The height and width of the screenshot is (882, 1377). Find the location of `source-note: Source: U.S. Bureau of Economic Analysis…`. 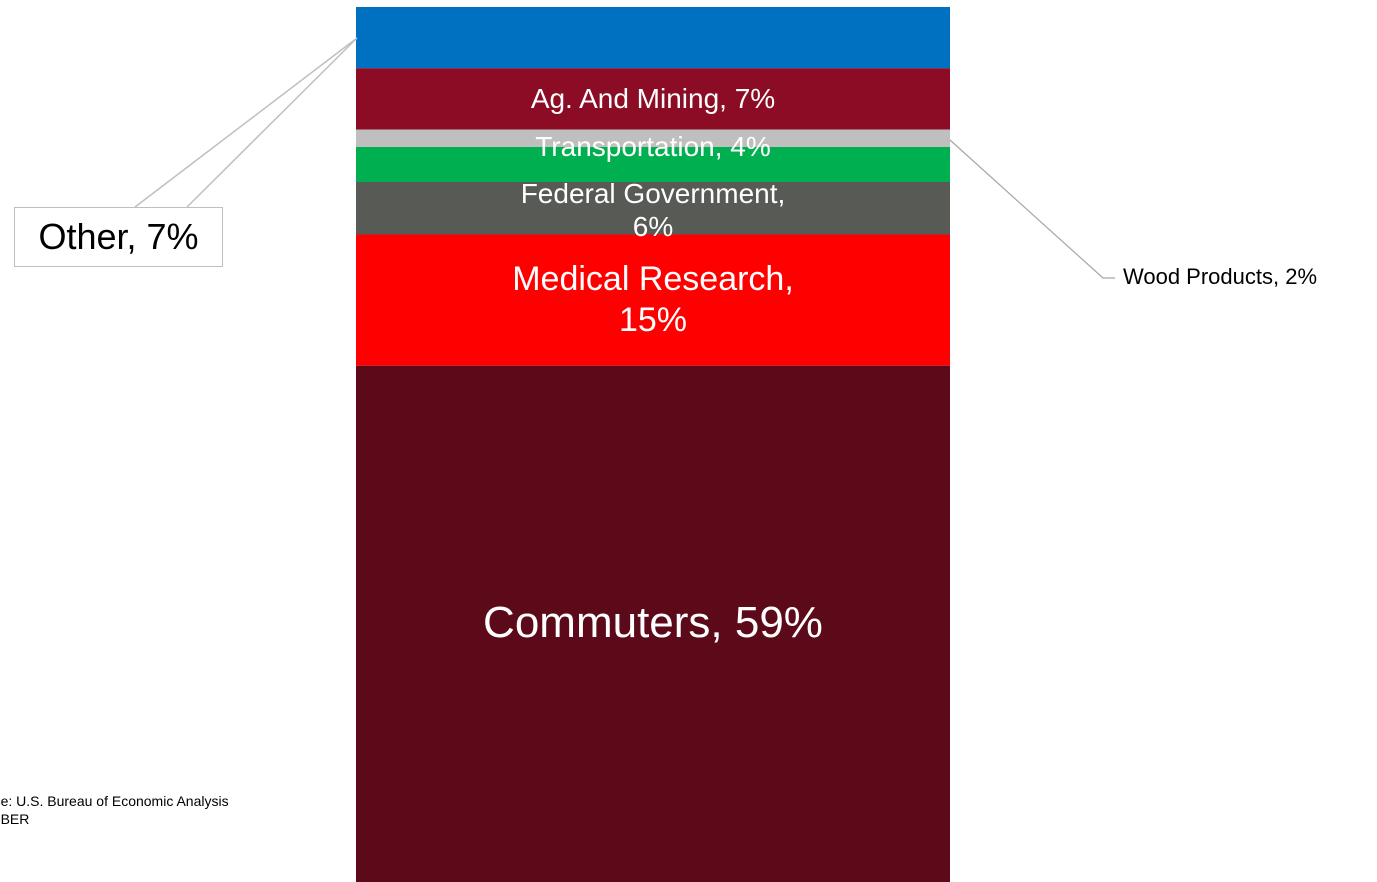

source-note: Source: U.S. Bureau of Economic Analysis… is located at coordinates (114, 810).